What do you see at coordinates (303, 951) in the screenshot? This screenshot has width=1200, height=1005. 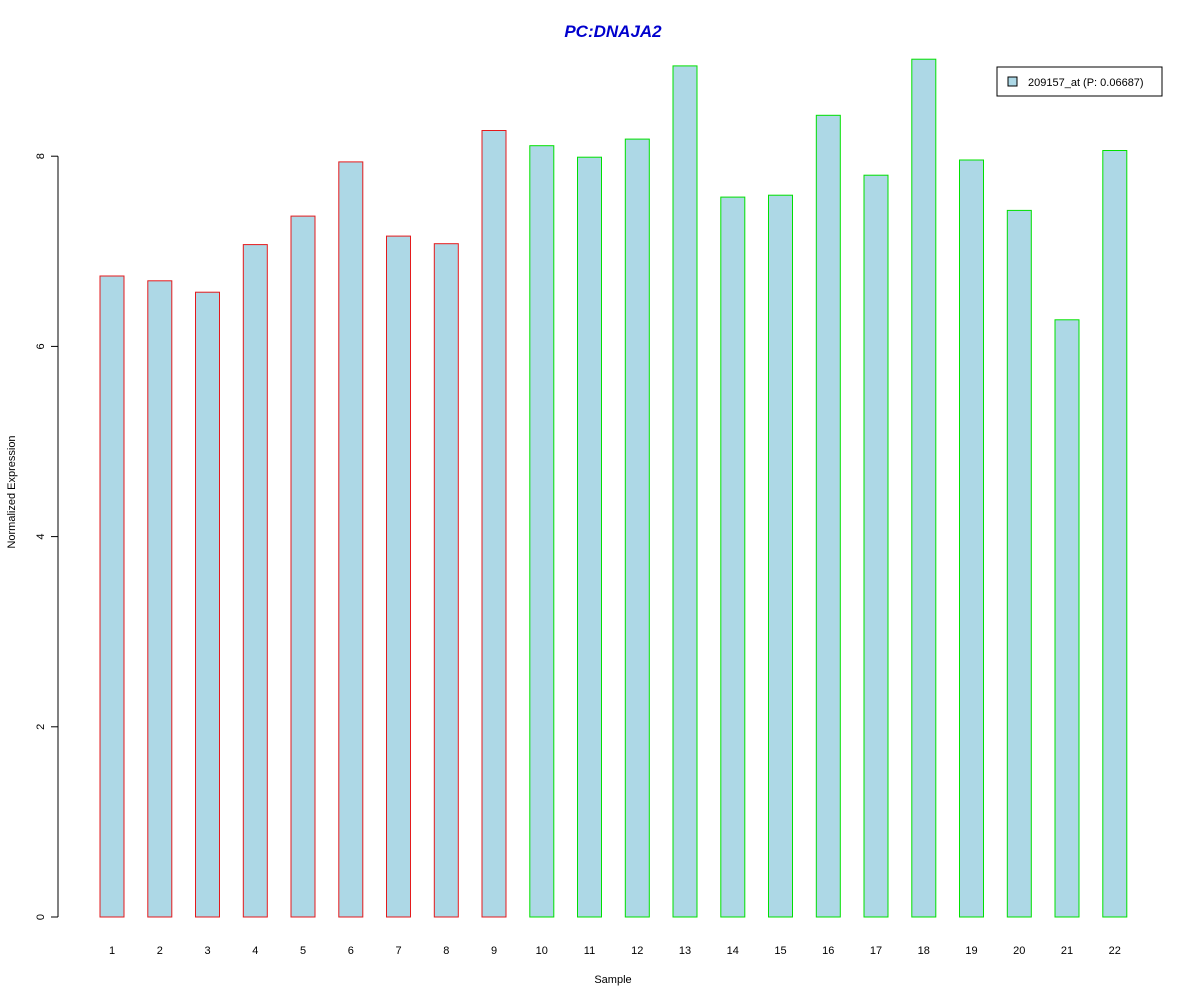 I see `x-tick-label-5: 5` at bounding box center [303, 951].